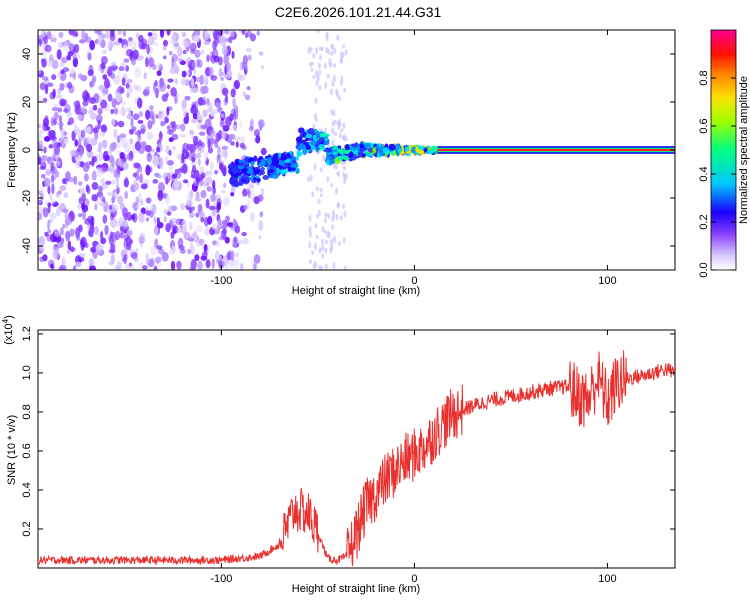 Image resolution: width=750 pixels, height=600 pixels. What do you see at coordinates (704, 173) in the screenshot?
I see `colorbar-tick-label: 0.4` at bounding box center [704, 173].